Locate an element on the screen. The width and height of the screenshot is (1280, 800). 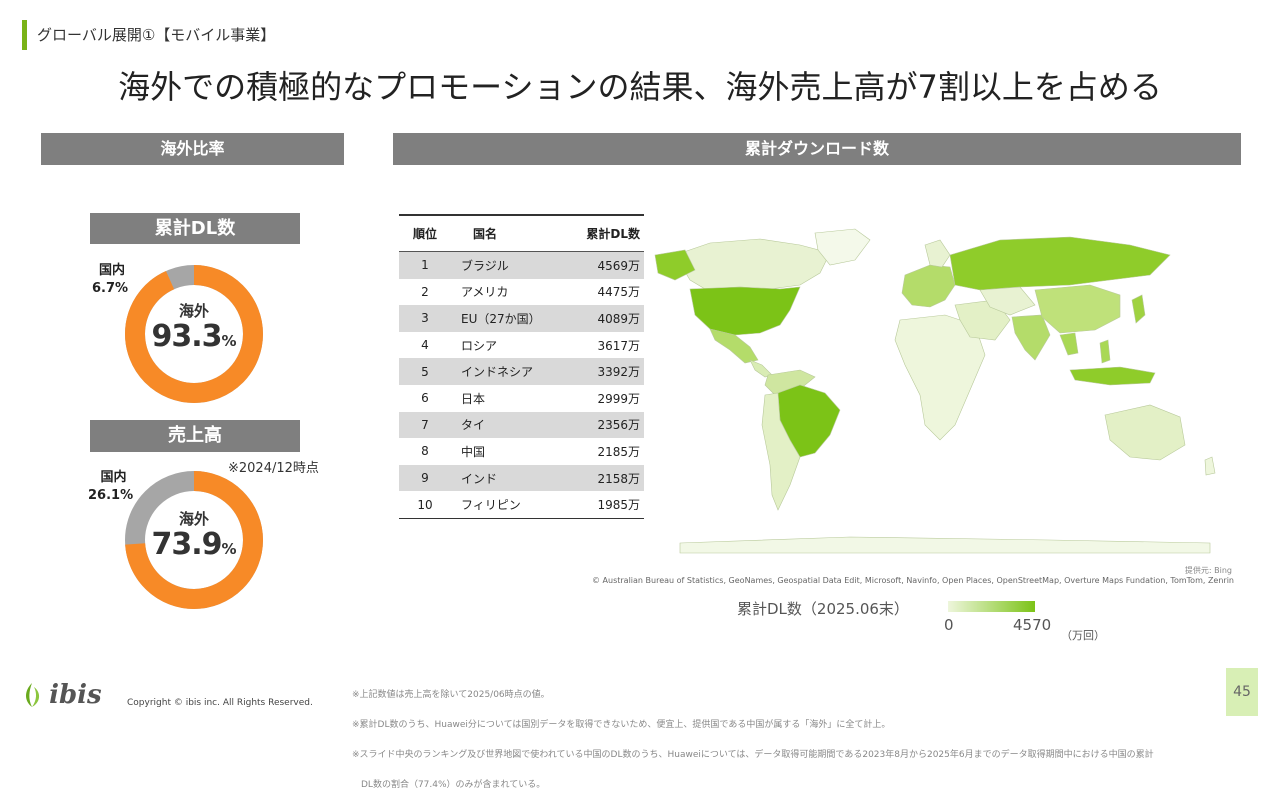
map-china is located at coordinates (1077, 309).